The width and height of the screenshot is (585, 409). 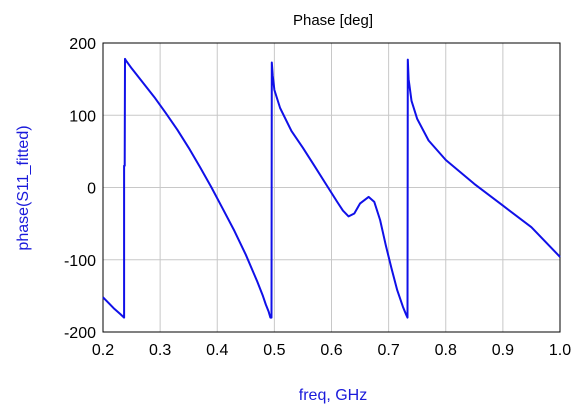 I want to click on x-tick-label: 0.9, so click(x=503, y=350).